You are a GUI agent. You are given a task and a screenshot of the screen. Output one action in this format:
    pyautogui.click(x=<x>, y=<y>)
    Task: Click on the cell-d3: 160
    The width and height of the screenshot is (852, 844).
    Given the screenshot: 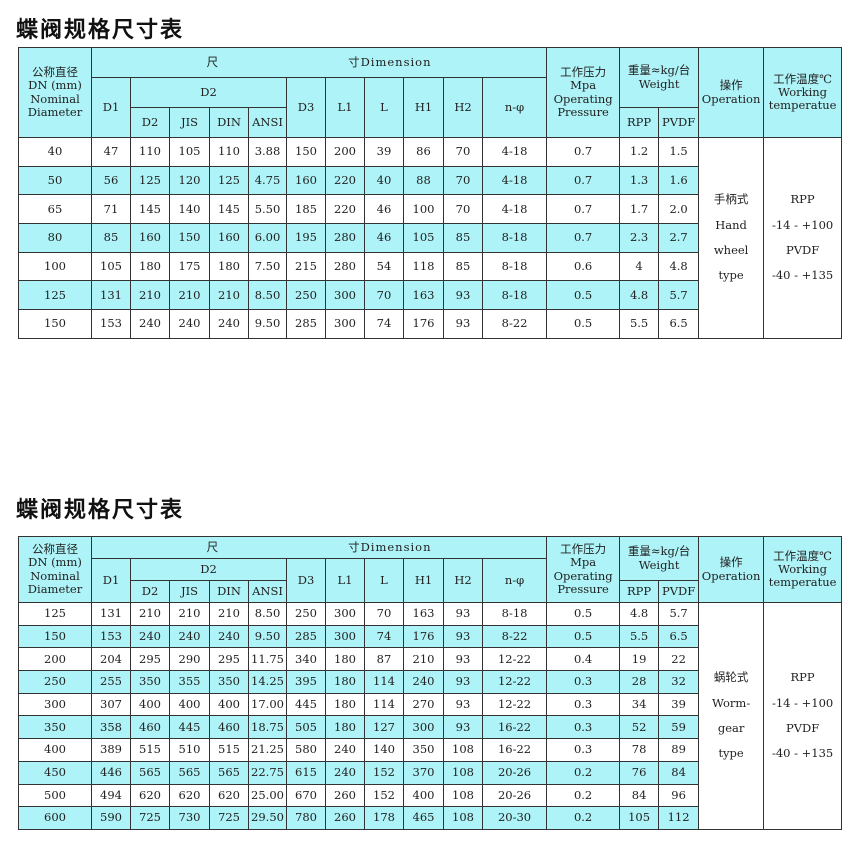 What is the action you would take?
    pyautogui.click(x=306, y=180)
    